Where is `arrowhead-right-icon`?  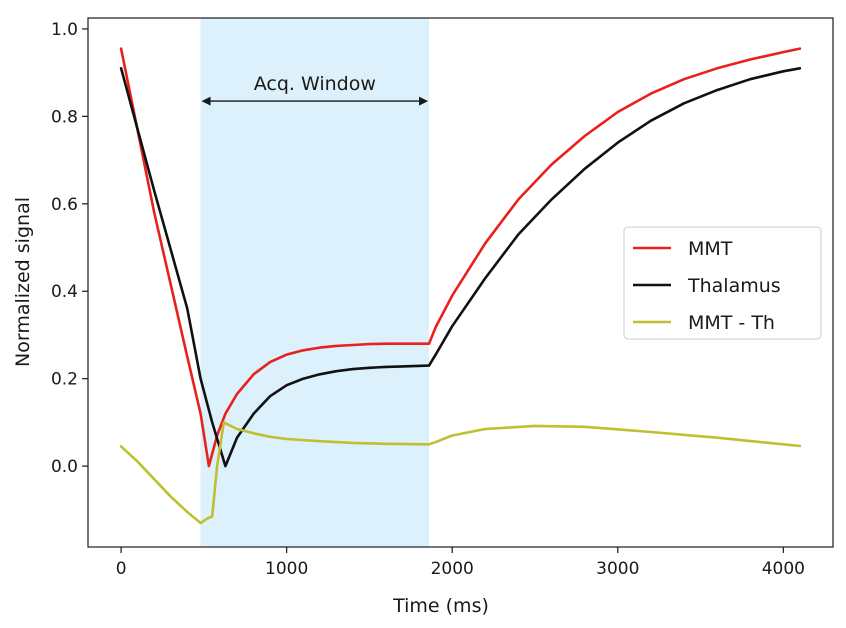 arrowhead-right-icon is located at coordinates (424, 101).